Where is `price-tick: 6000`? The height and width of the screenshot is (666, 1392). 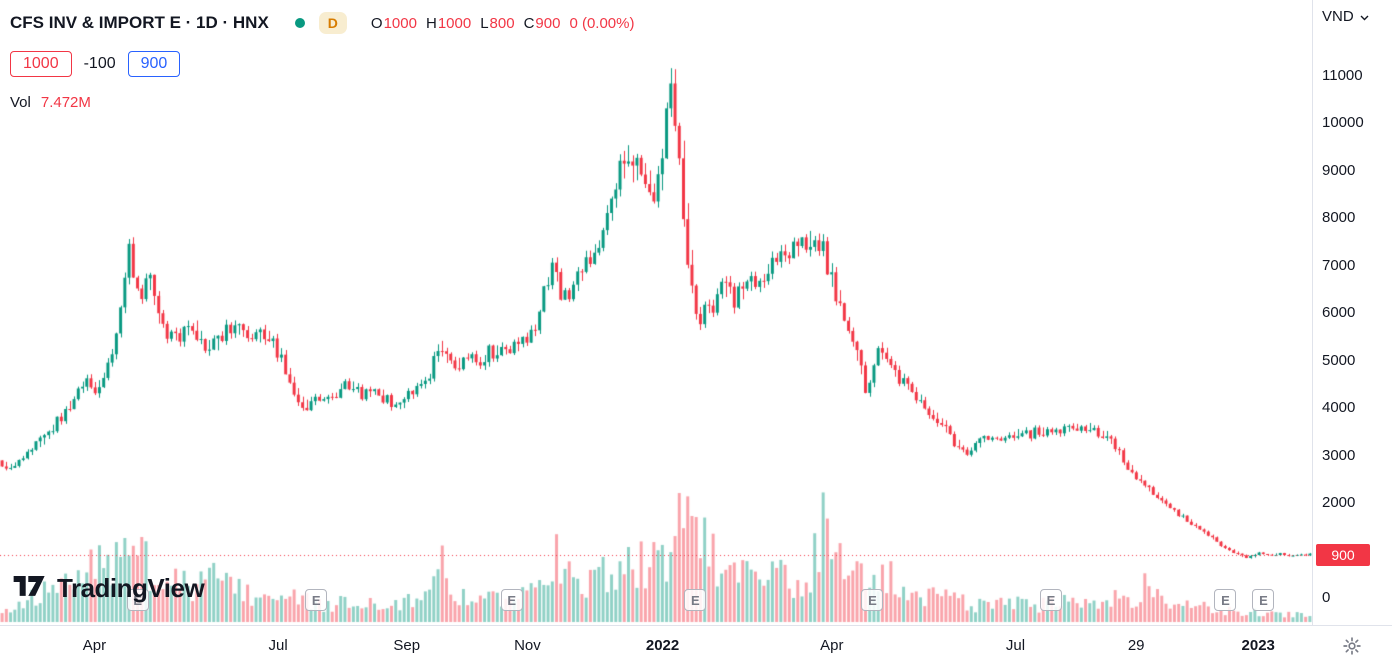 price-tick: 6000 is located at coordinates (1339, 313).